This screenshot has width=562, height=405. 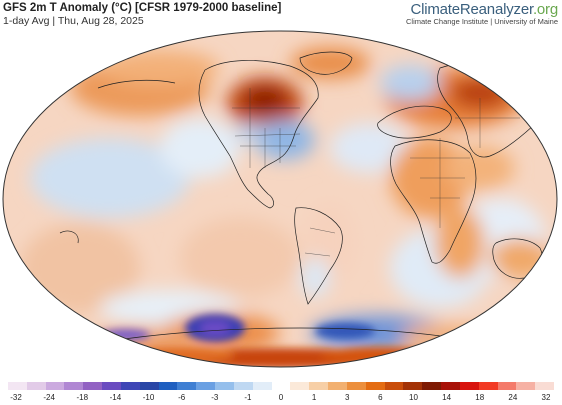 I want to click on colorbar-tick-label: 0, so click(x=281, y=397).